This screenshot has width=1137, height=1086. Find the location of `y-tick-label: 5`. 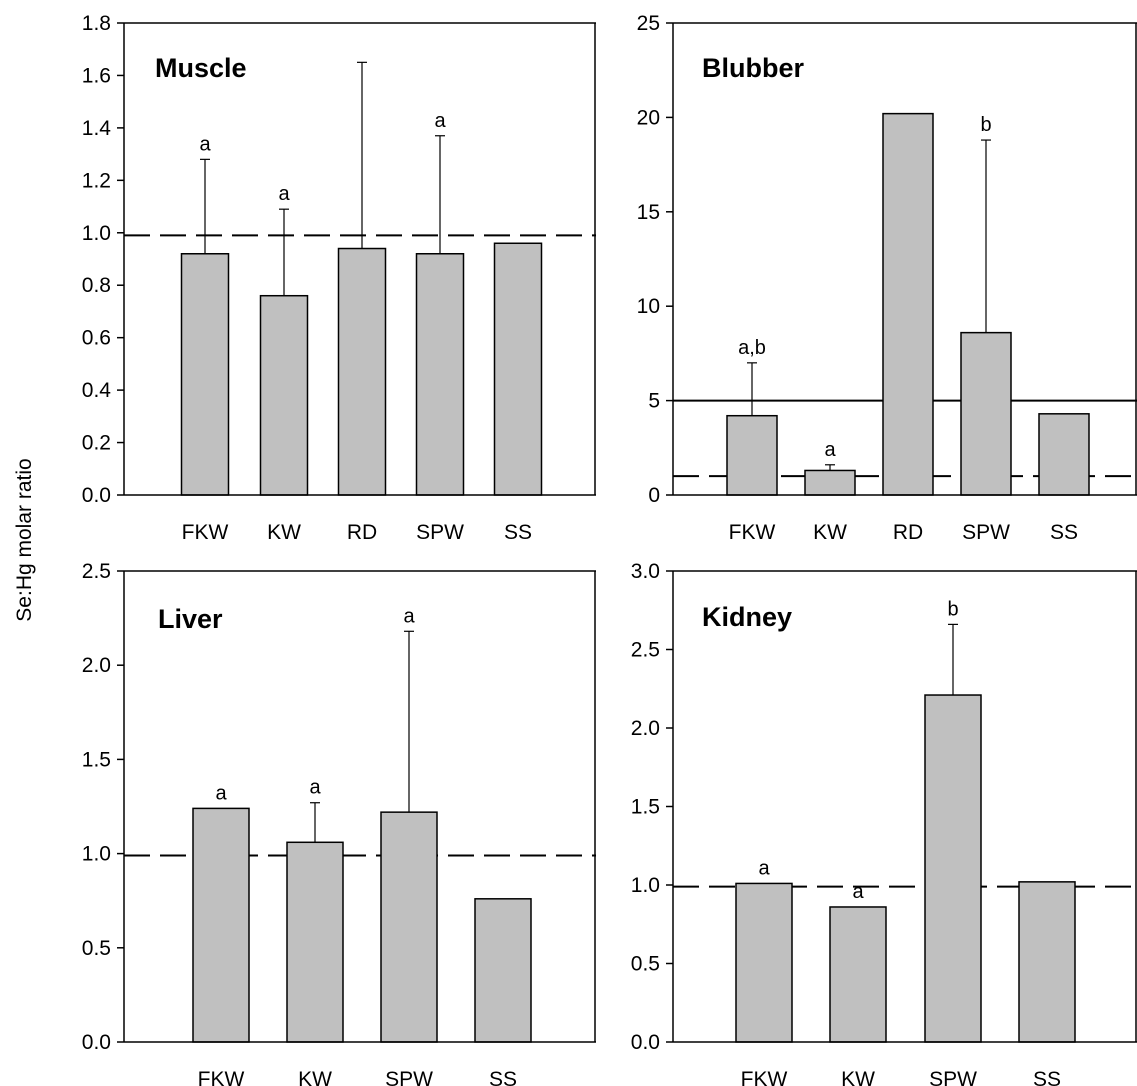

y-tick-label: 5 is located at coordinates (654, 401).